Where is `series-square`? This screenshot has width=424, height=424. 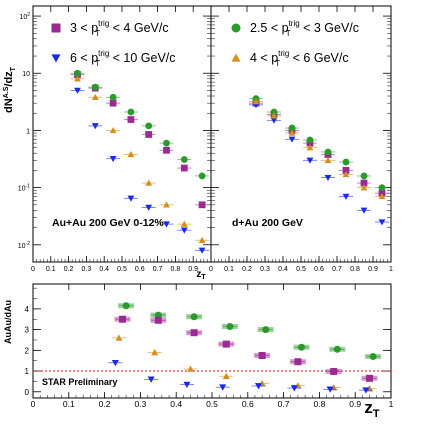 series-square is located at coordinates (246, 348).